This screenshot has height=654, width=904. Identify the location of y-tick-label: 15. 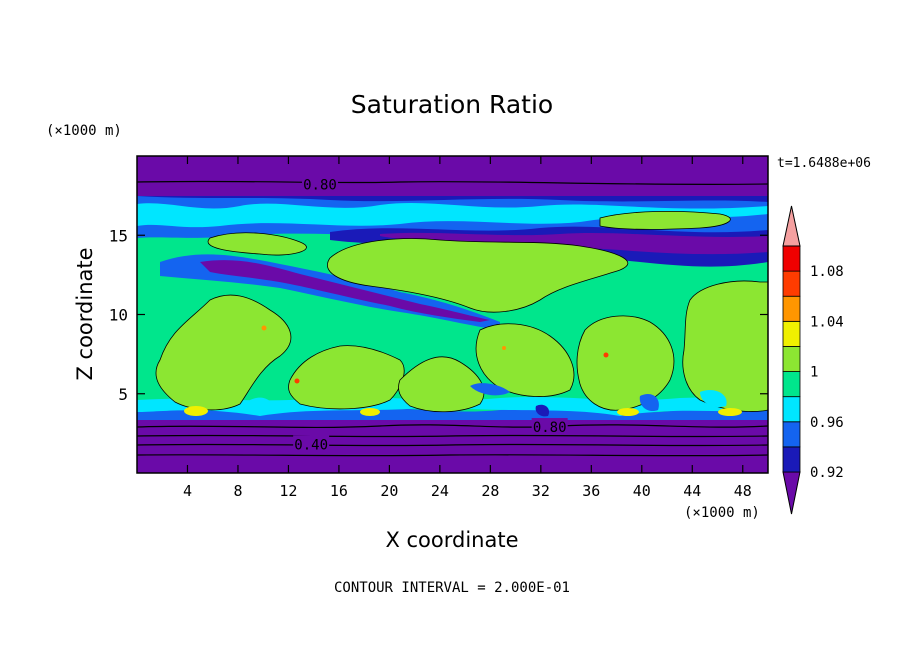
(118, 235).